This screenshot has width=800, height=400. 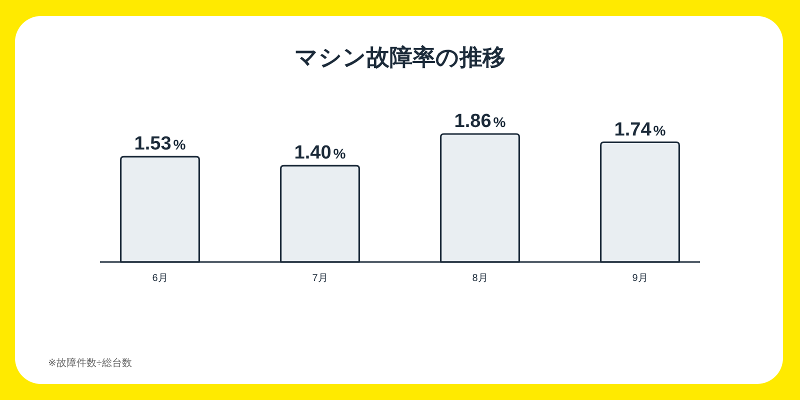 What do you see at coordinates (480, 278) in the screenshot?
I see `category-label: 8月` at bounding box center [480, 278].